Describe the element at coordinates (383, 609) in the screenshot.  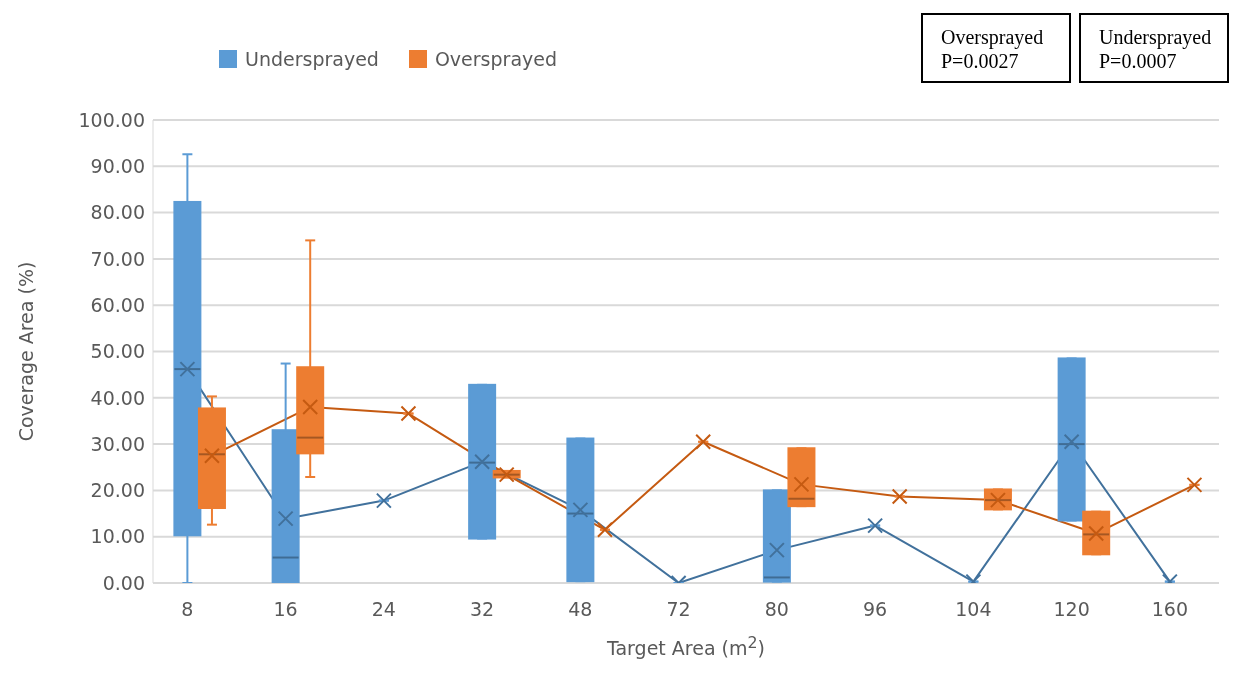
I see `x-tick-label: 24` at that location.